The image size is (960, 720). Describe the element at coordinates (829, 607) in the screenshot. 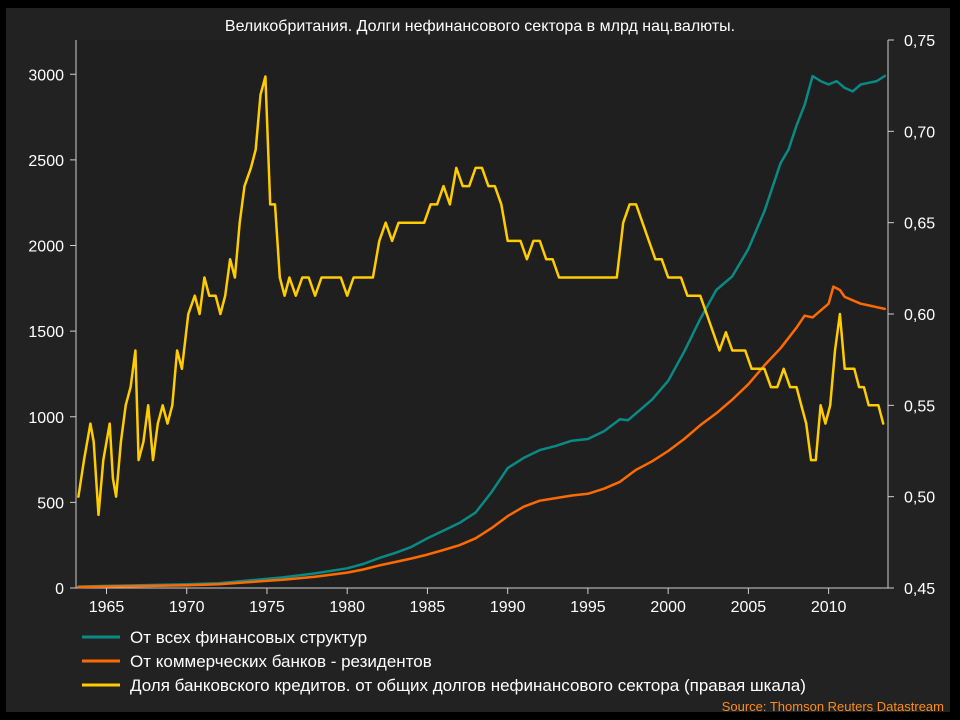

I see `x-tick-label: 2010` at that location.